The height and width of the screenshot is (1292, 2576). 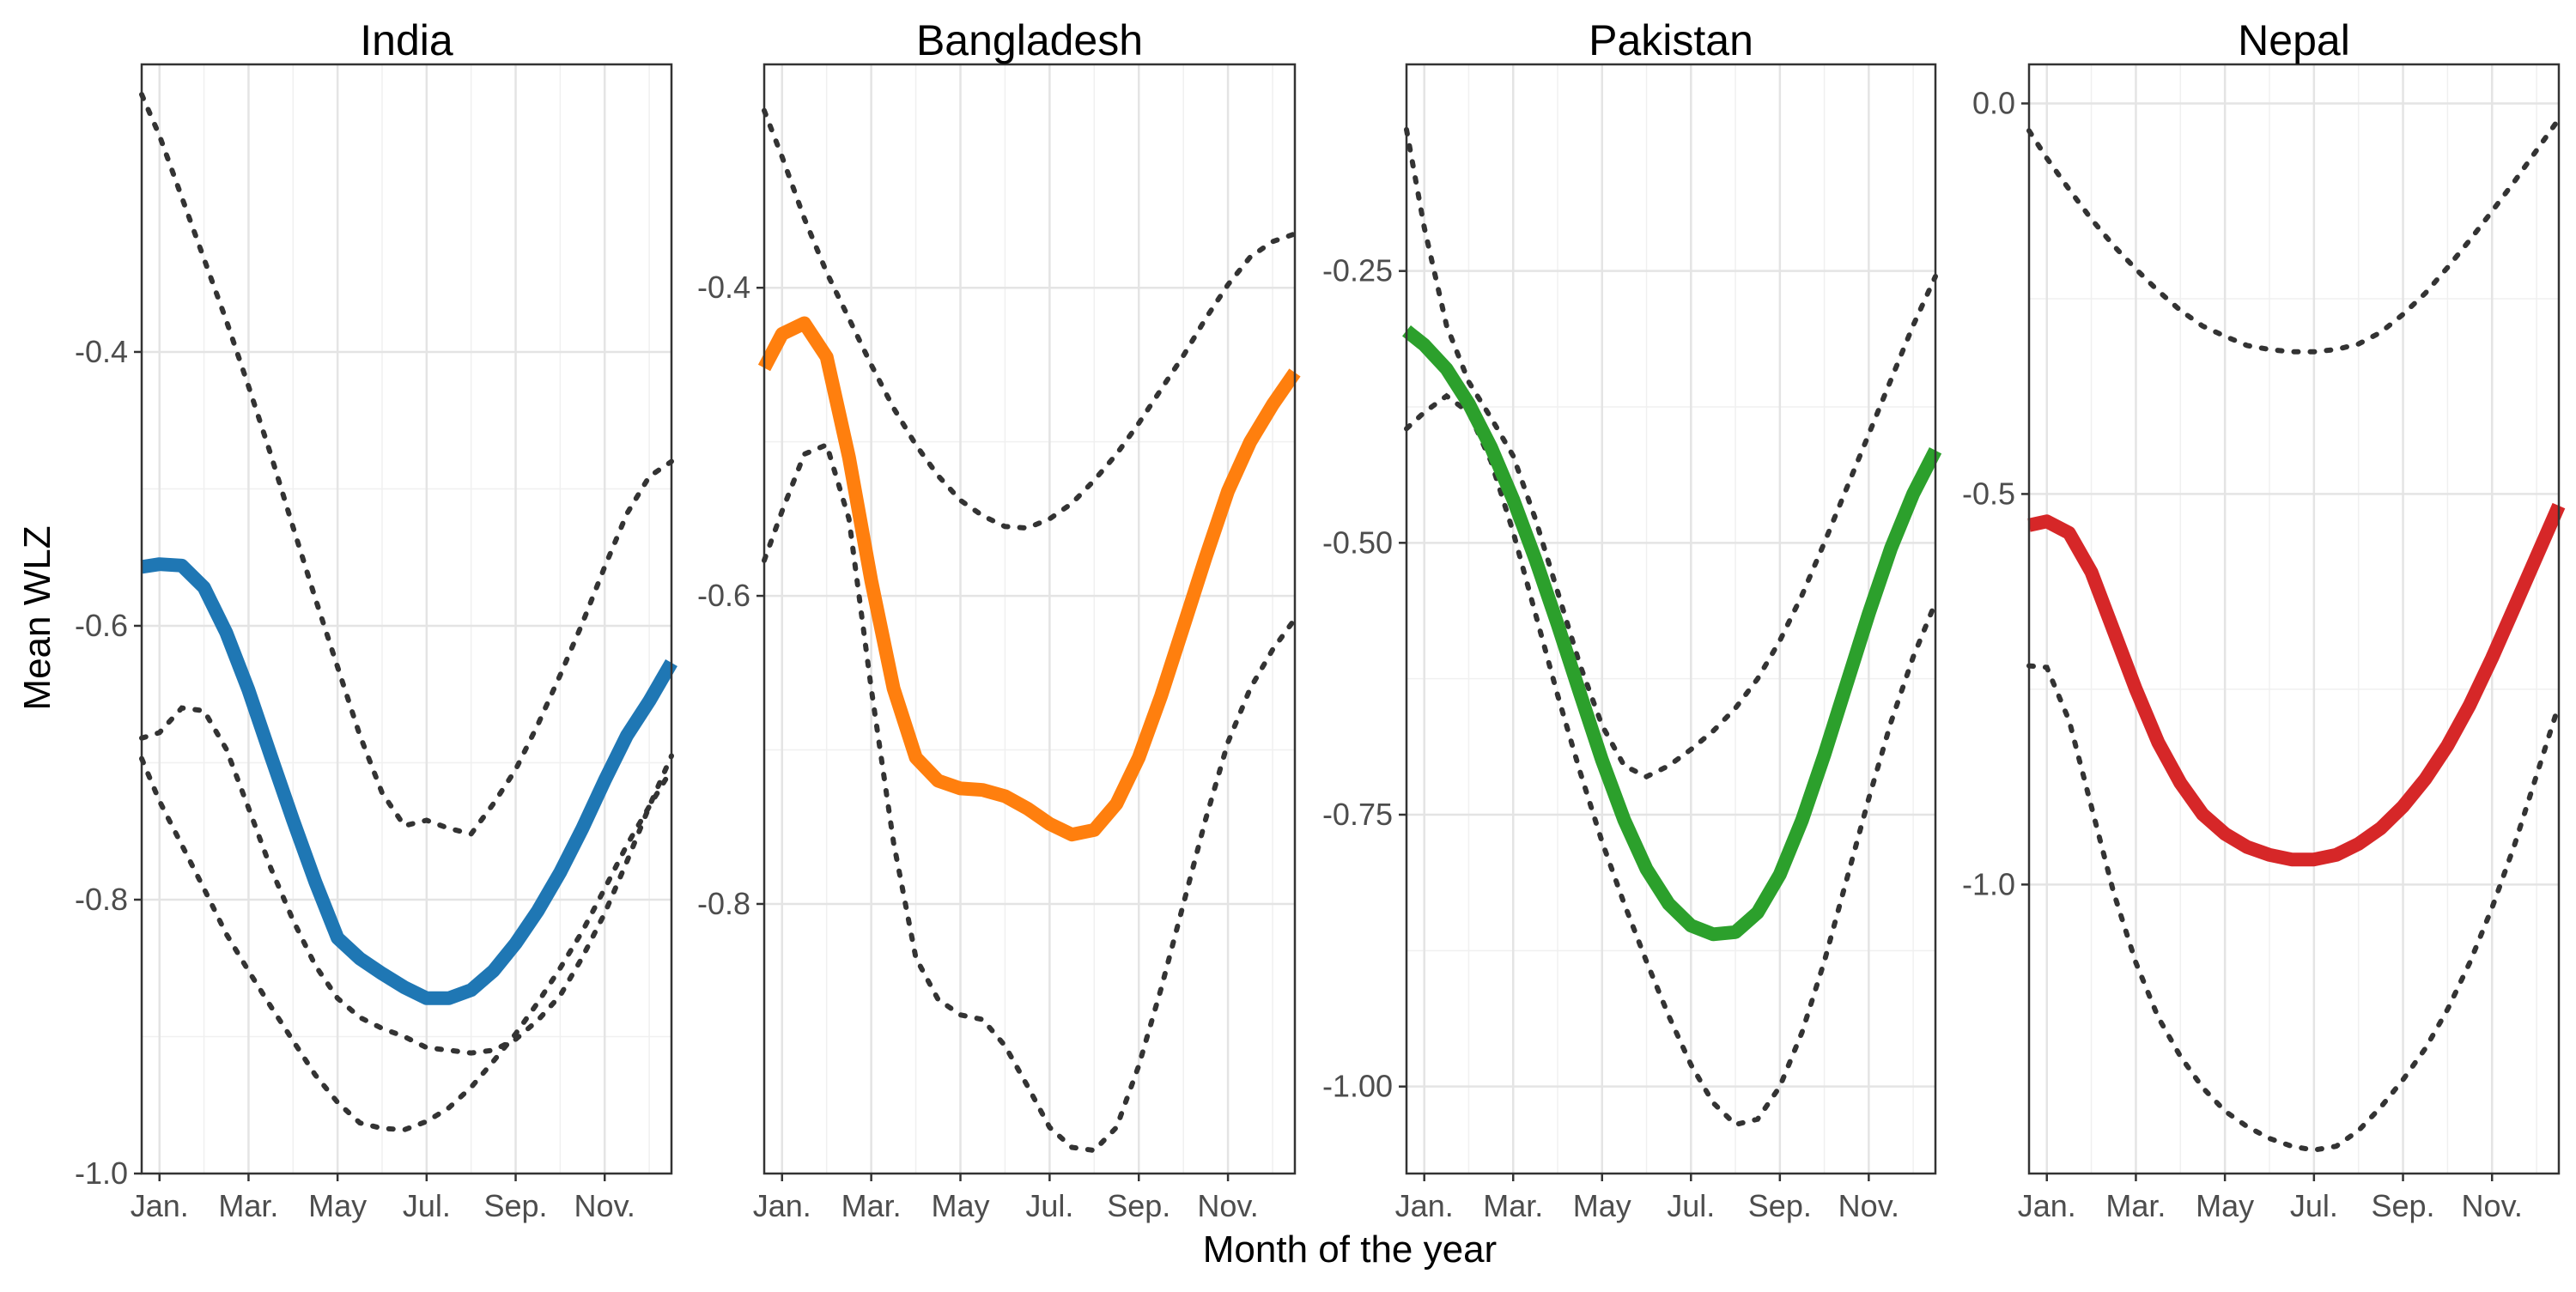 What do you see at coordinates (2296, 684) in the screenshot?
I see `mean-line-nepal` at bounding box center [2296, 684].